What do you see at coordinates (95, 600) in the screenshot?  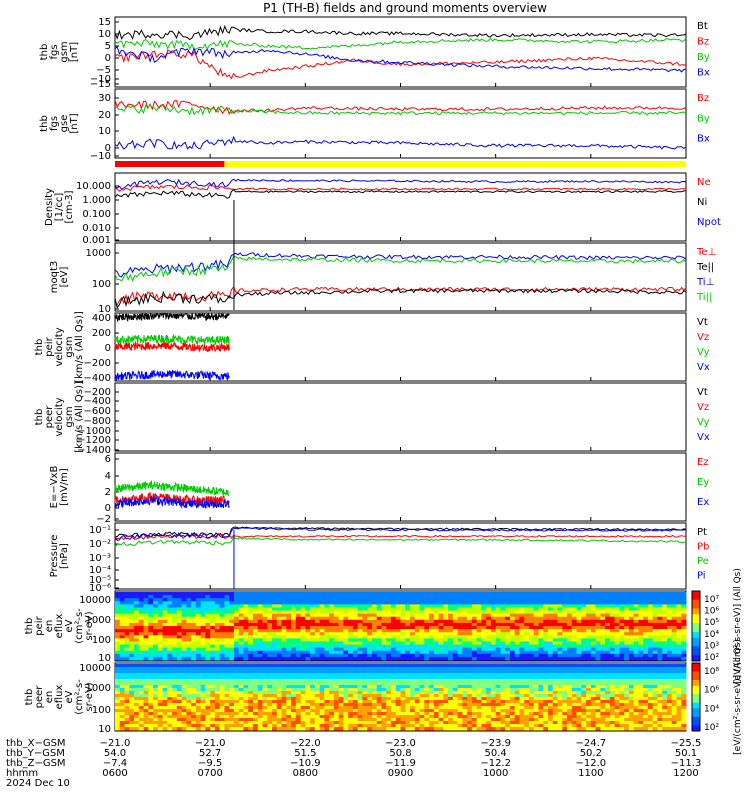 I see `y-tick-label: 10000` at bounding box center [95, 600].